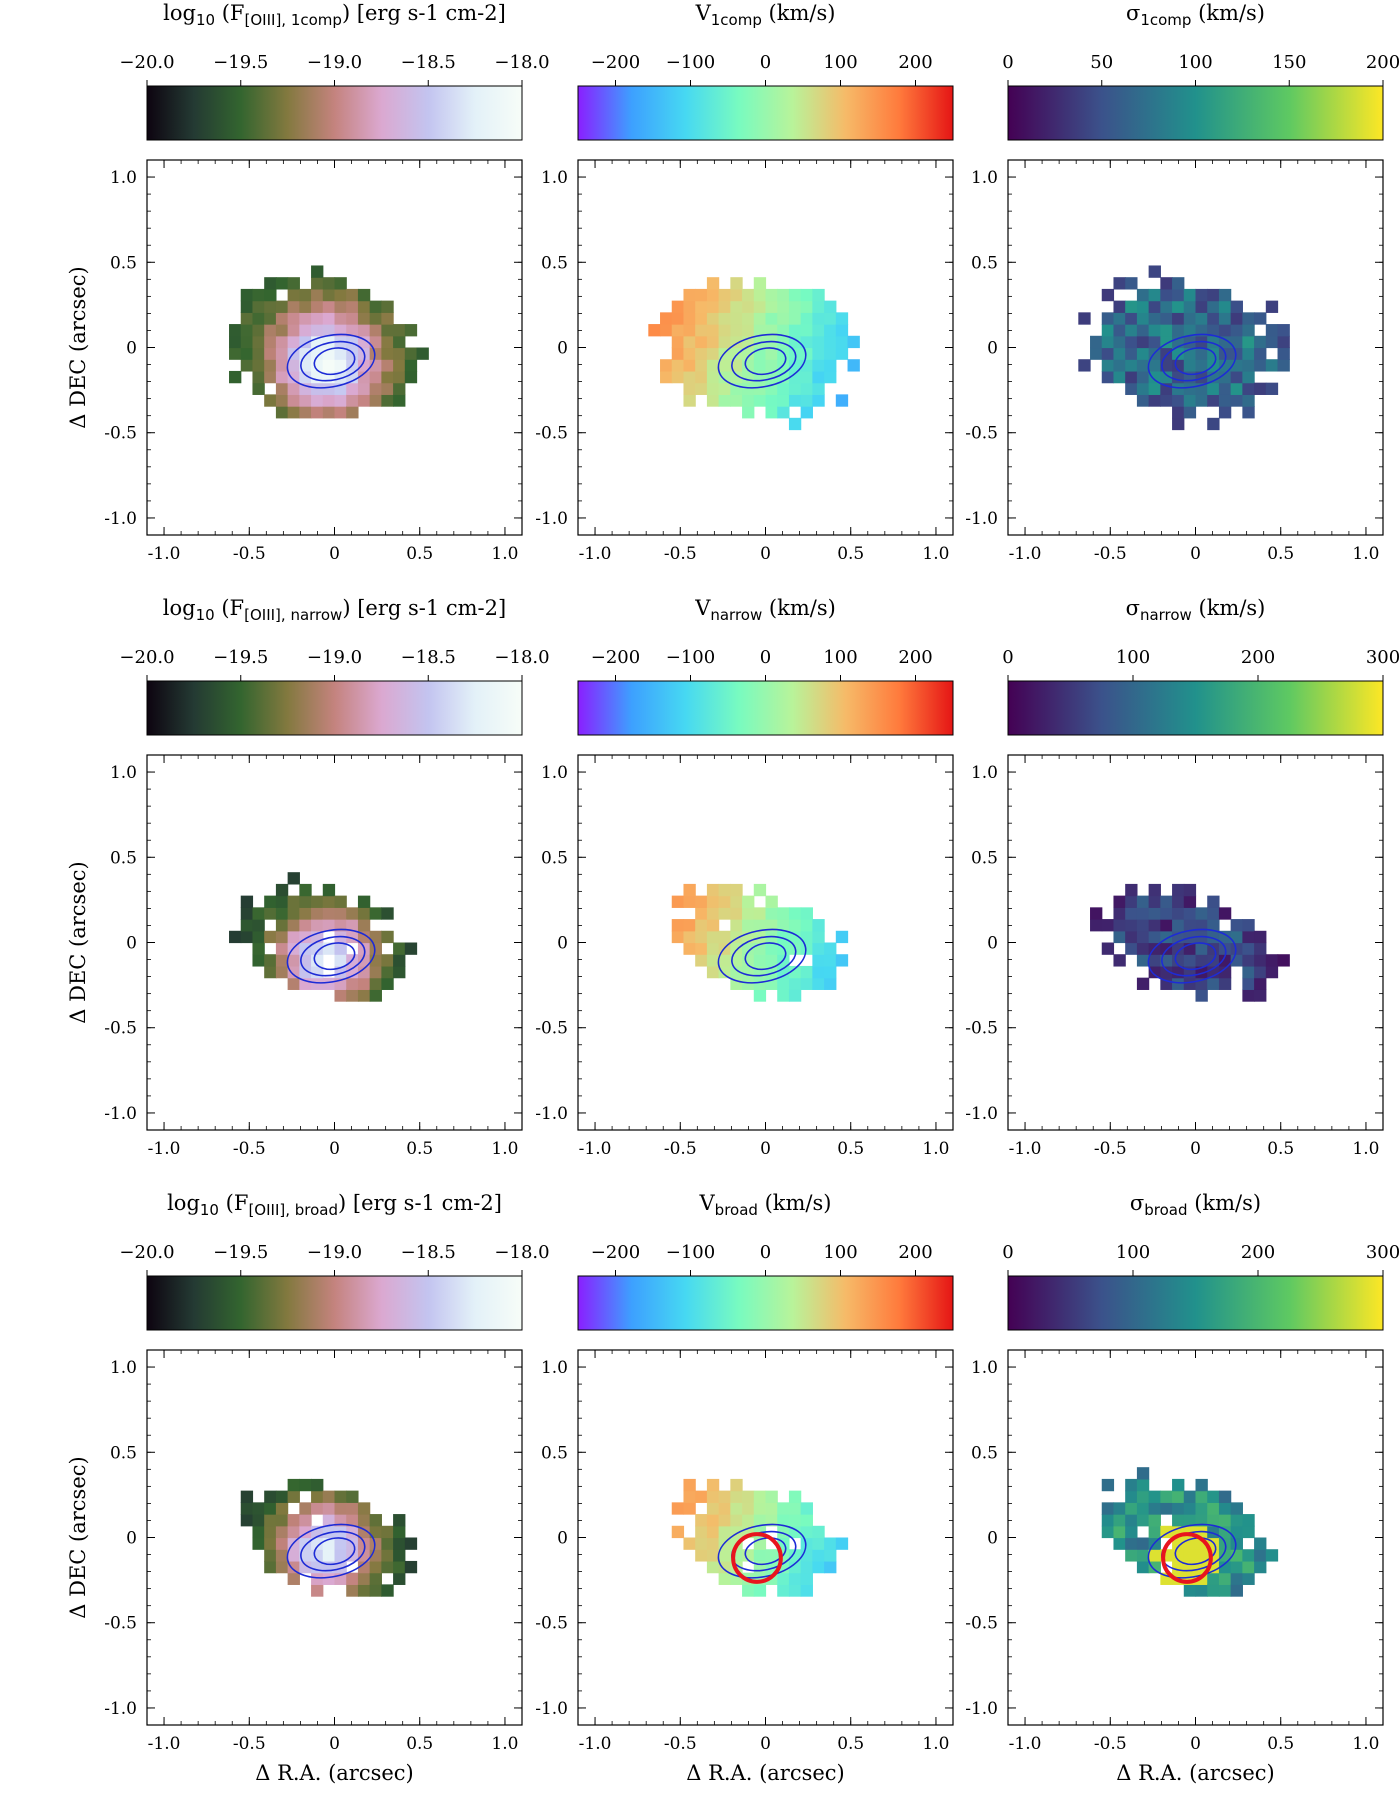 The image size is (1400, 1800). I want to click on y-axis-label: Δ DEC (arcsec), so click(78, 1537).